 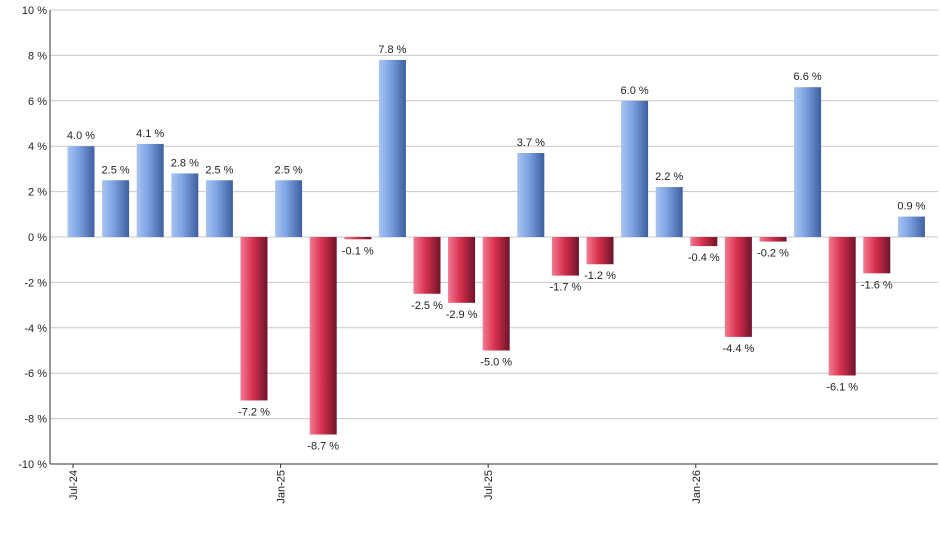 I want to click on data-label: -4.4 %, so click(x=739, y=349).